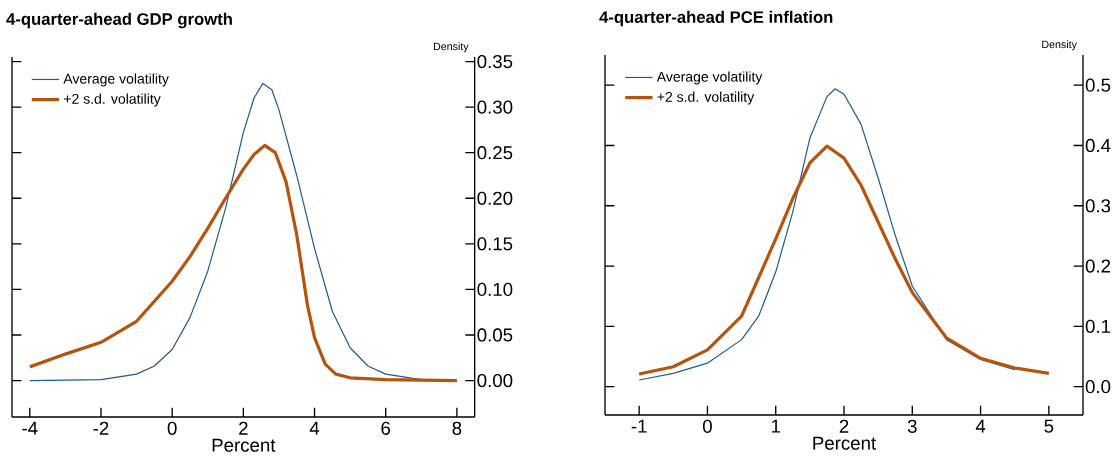 The width and height of the screenshot is (1119, 469). I want to click on x-tick-label: 3, so click(912, 426).